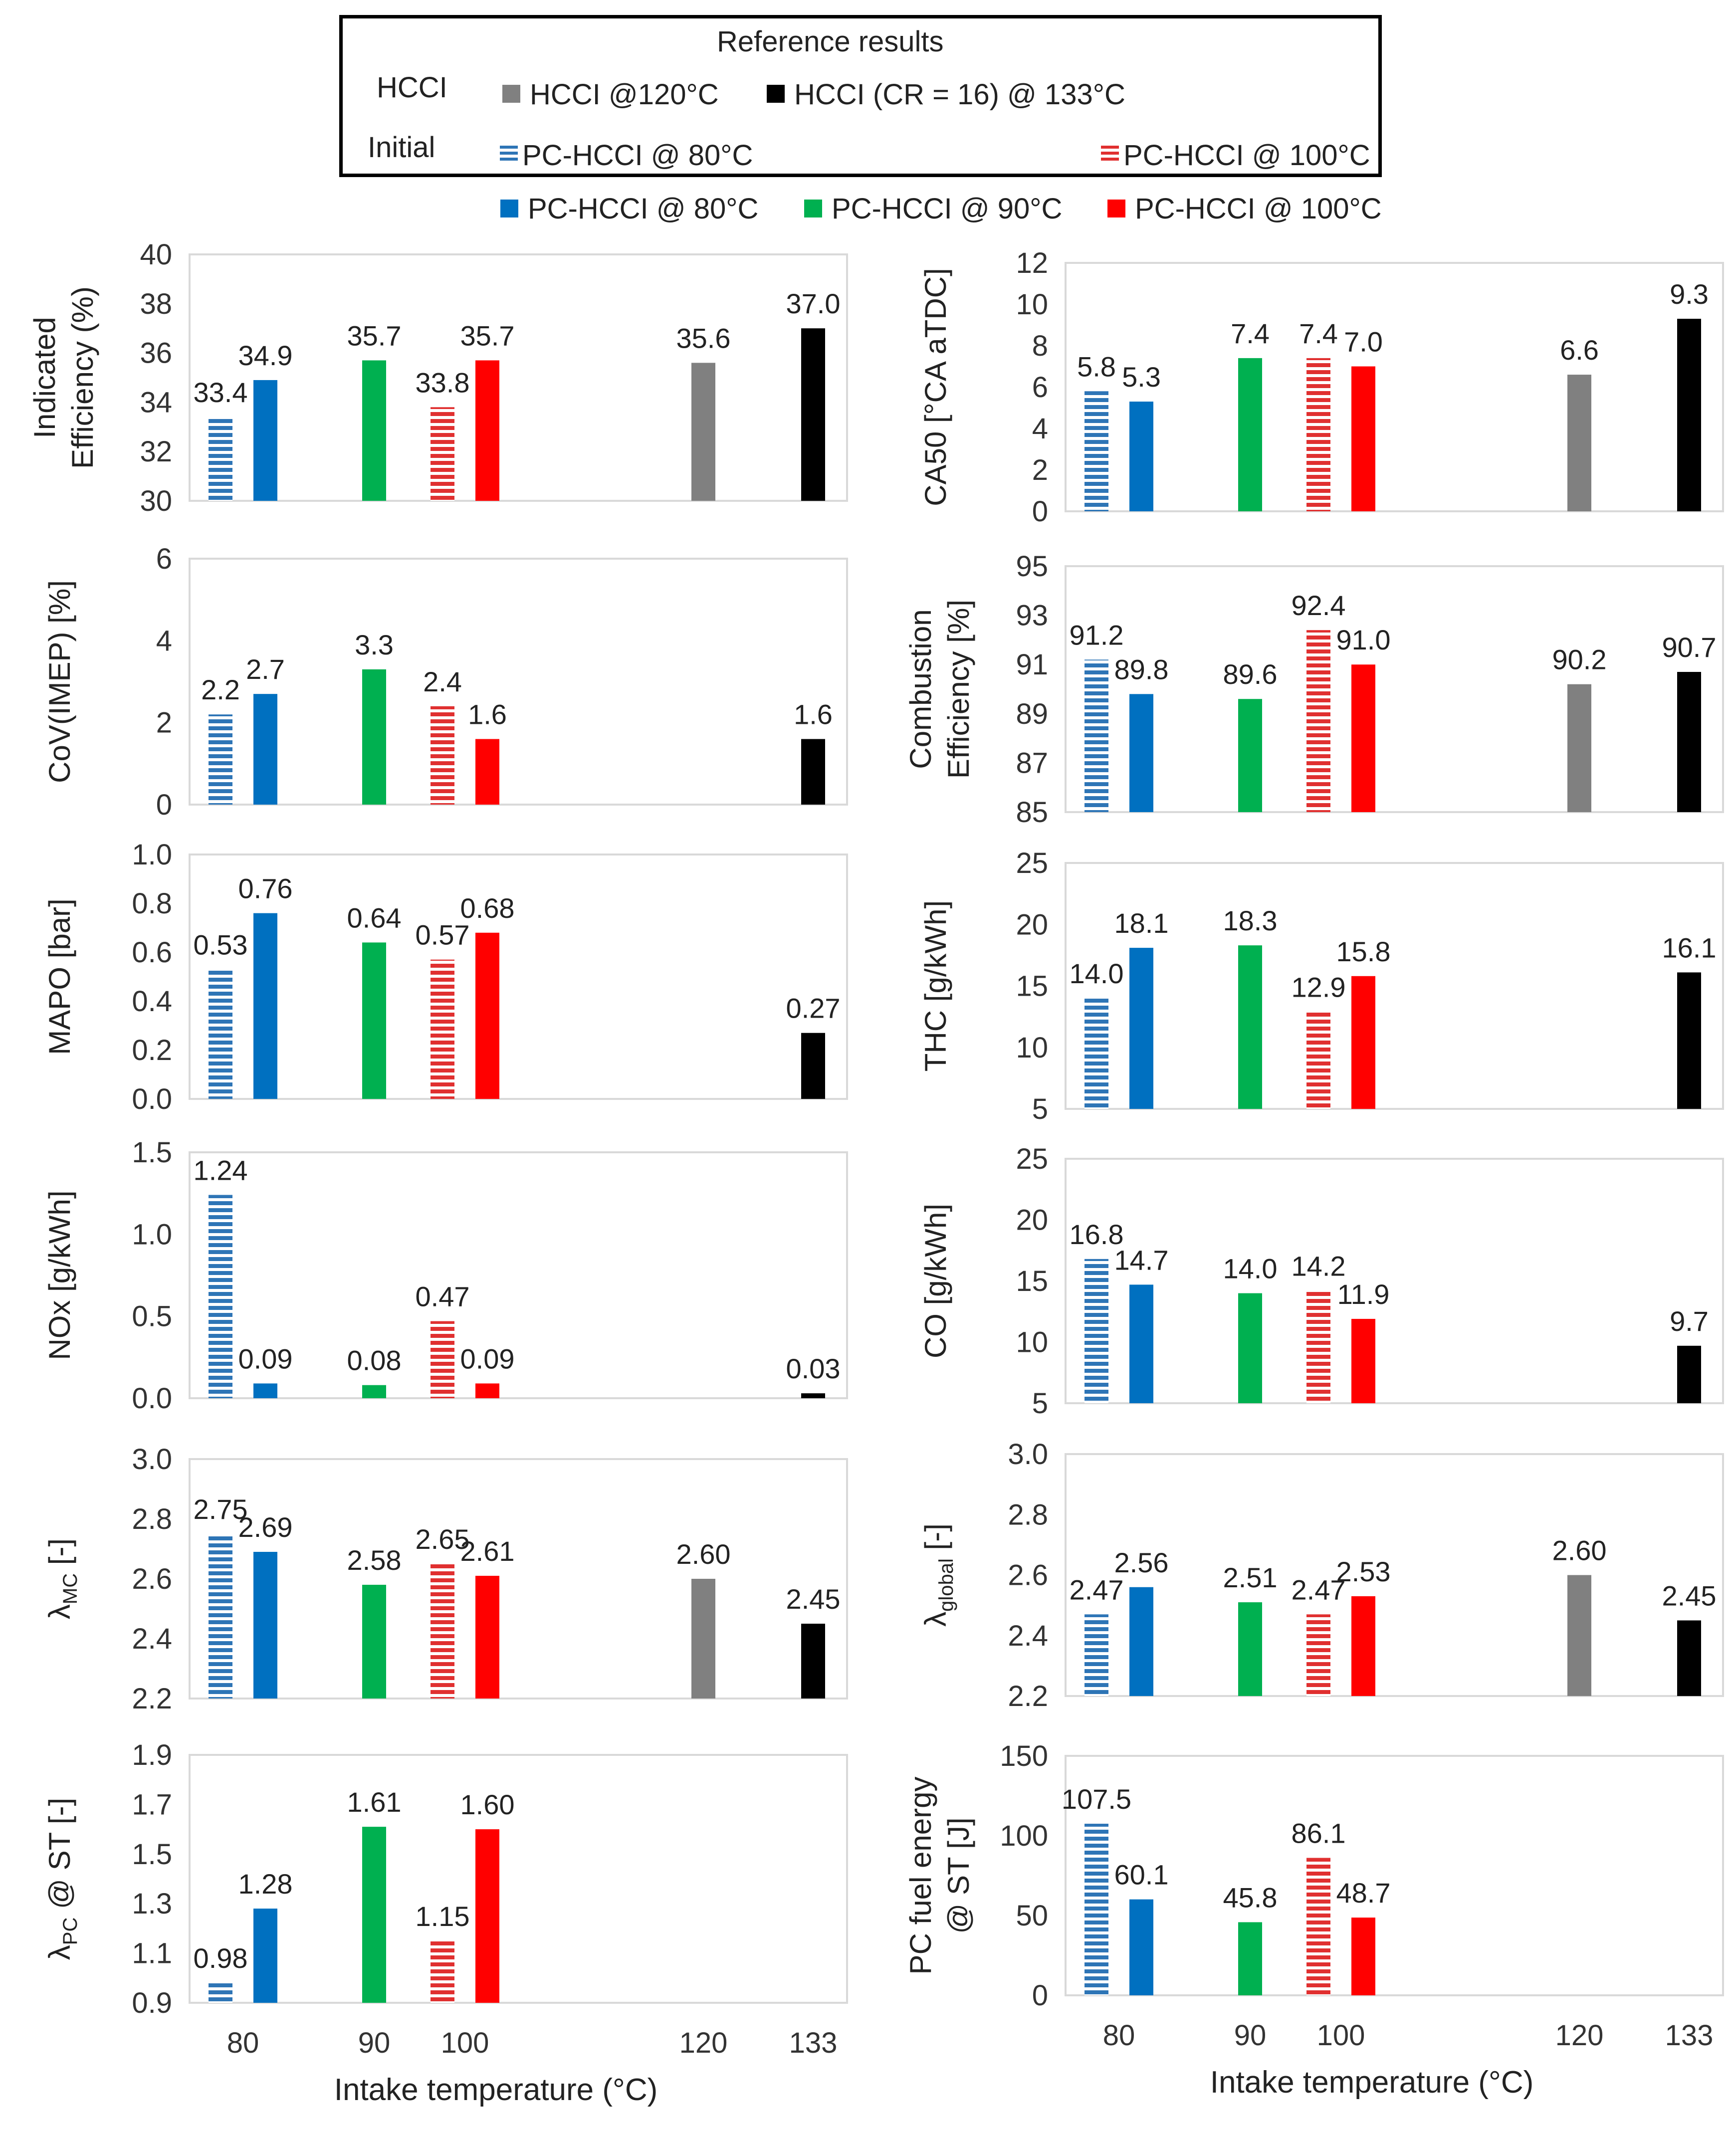 This screenshot has height=2129, width=1736. What do you see at coordinates (1141, 1562) in the screenshot?
I see `data-label: 2.56` at bounding box center [1141, 1562].